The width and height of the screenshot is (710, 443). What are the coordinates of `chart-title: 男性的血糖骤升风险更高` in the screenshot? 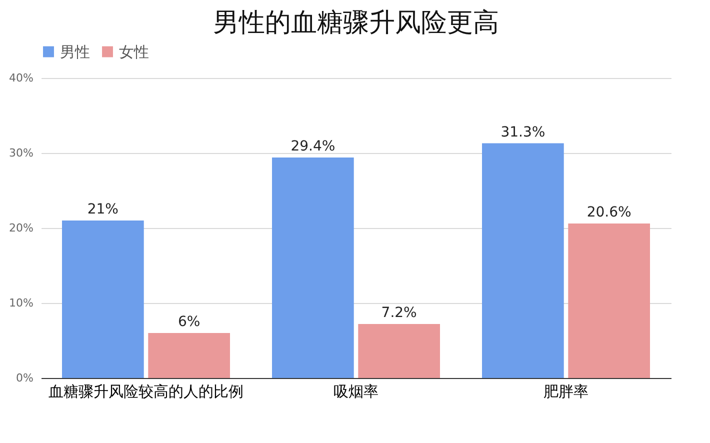 It's located at (356, 23).